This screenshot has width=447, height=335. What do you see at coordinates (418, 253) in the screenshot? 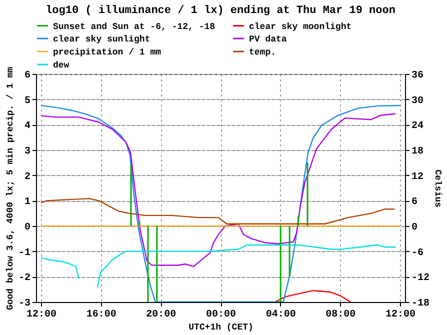
I see `y2-tick-label: -6` at bounding box center [418, 253].